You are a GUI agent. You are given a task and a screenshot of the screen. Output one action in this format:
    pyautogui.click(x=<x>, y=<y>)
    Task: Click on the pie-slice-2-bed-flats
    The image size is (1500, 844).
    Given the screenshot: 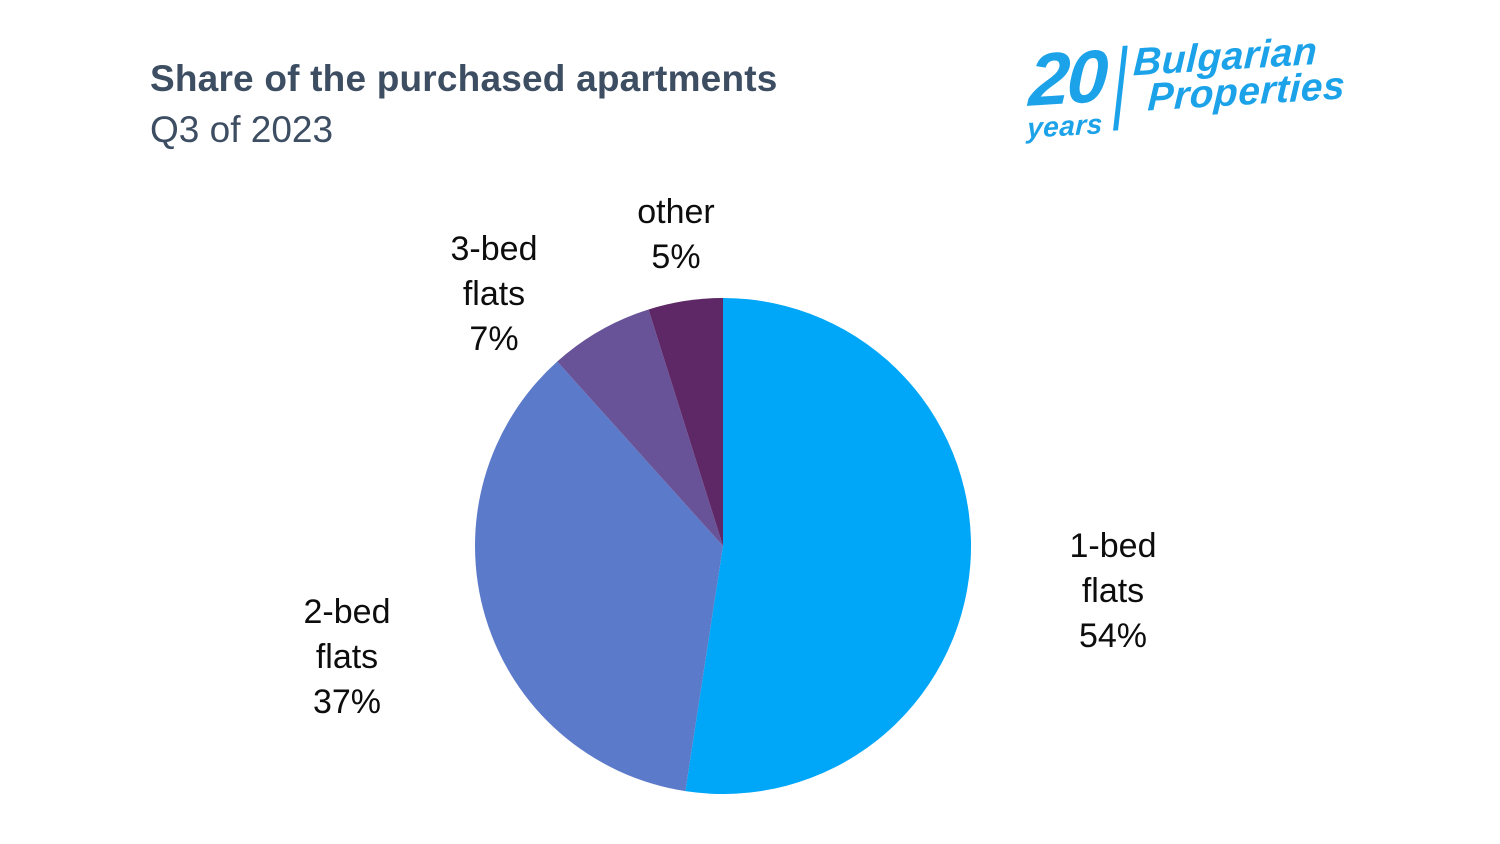 What is the action you would take?
    pyautogui.click(x=599, y=576)
    